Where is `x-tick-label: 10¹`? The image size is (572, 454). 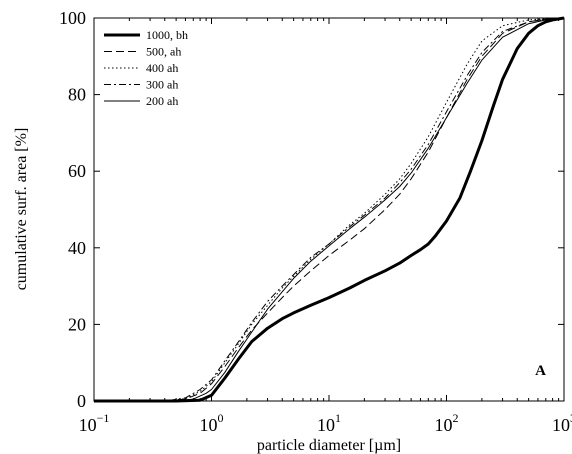 x-tick-label: 10¹ is located at coordinates (329, 423).